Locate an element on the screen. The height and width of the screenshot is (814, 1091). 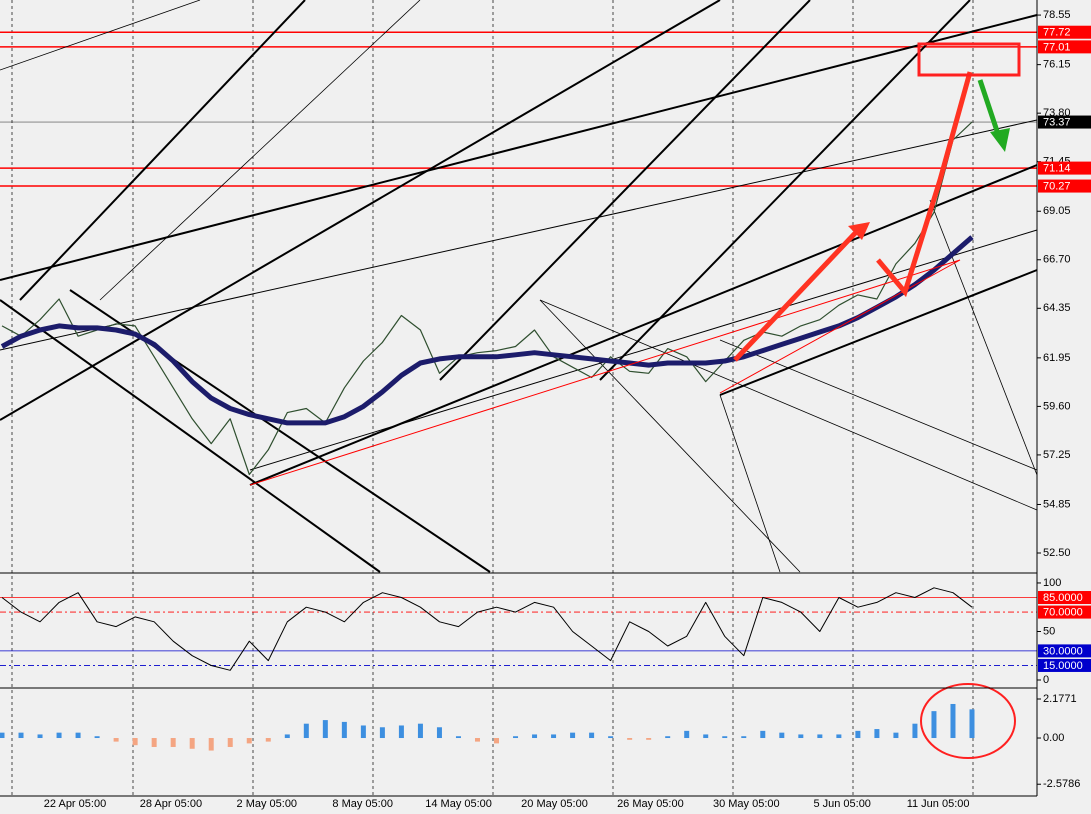
x-tick-label: 14 May 05:00 is located at coordinates (458, 804).